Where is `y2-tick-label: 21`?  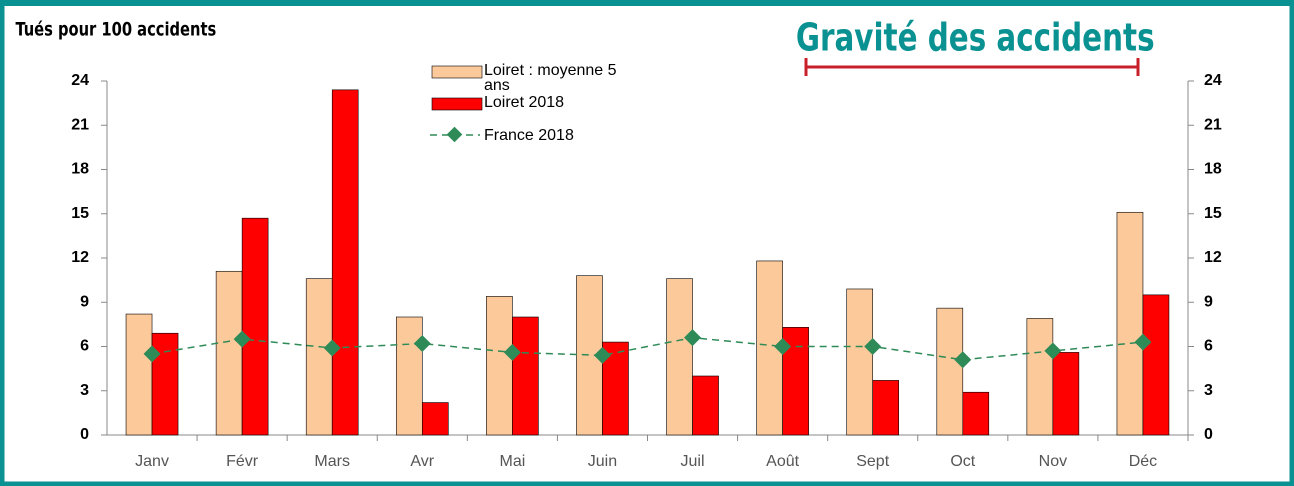 y2-tick-label: 21 is located at coordinates (1213, 124).